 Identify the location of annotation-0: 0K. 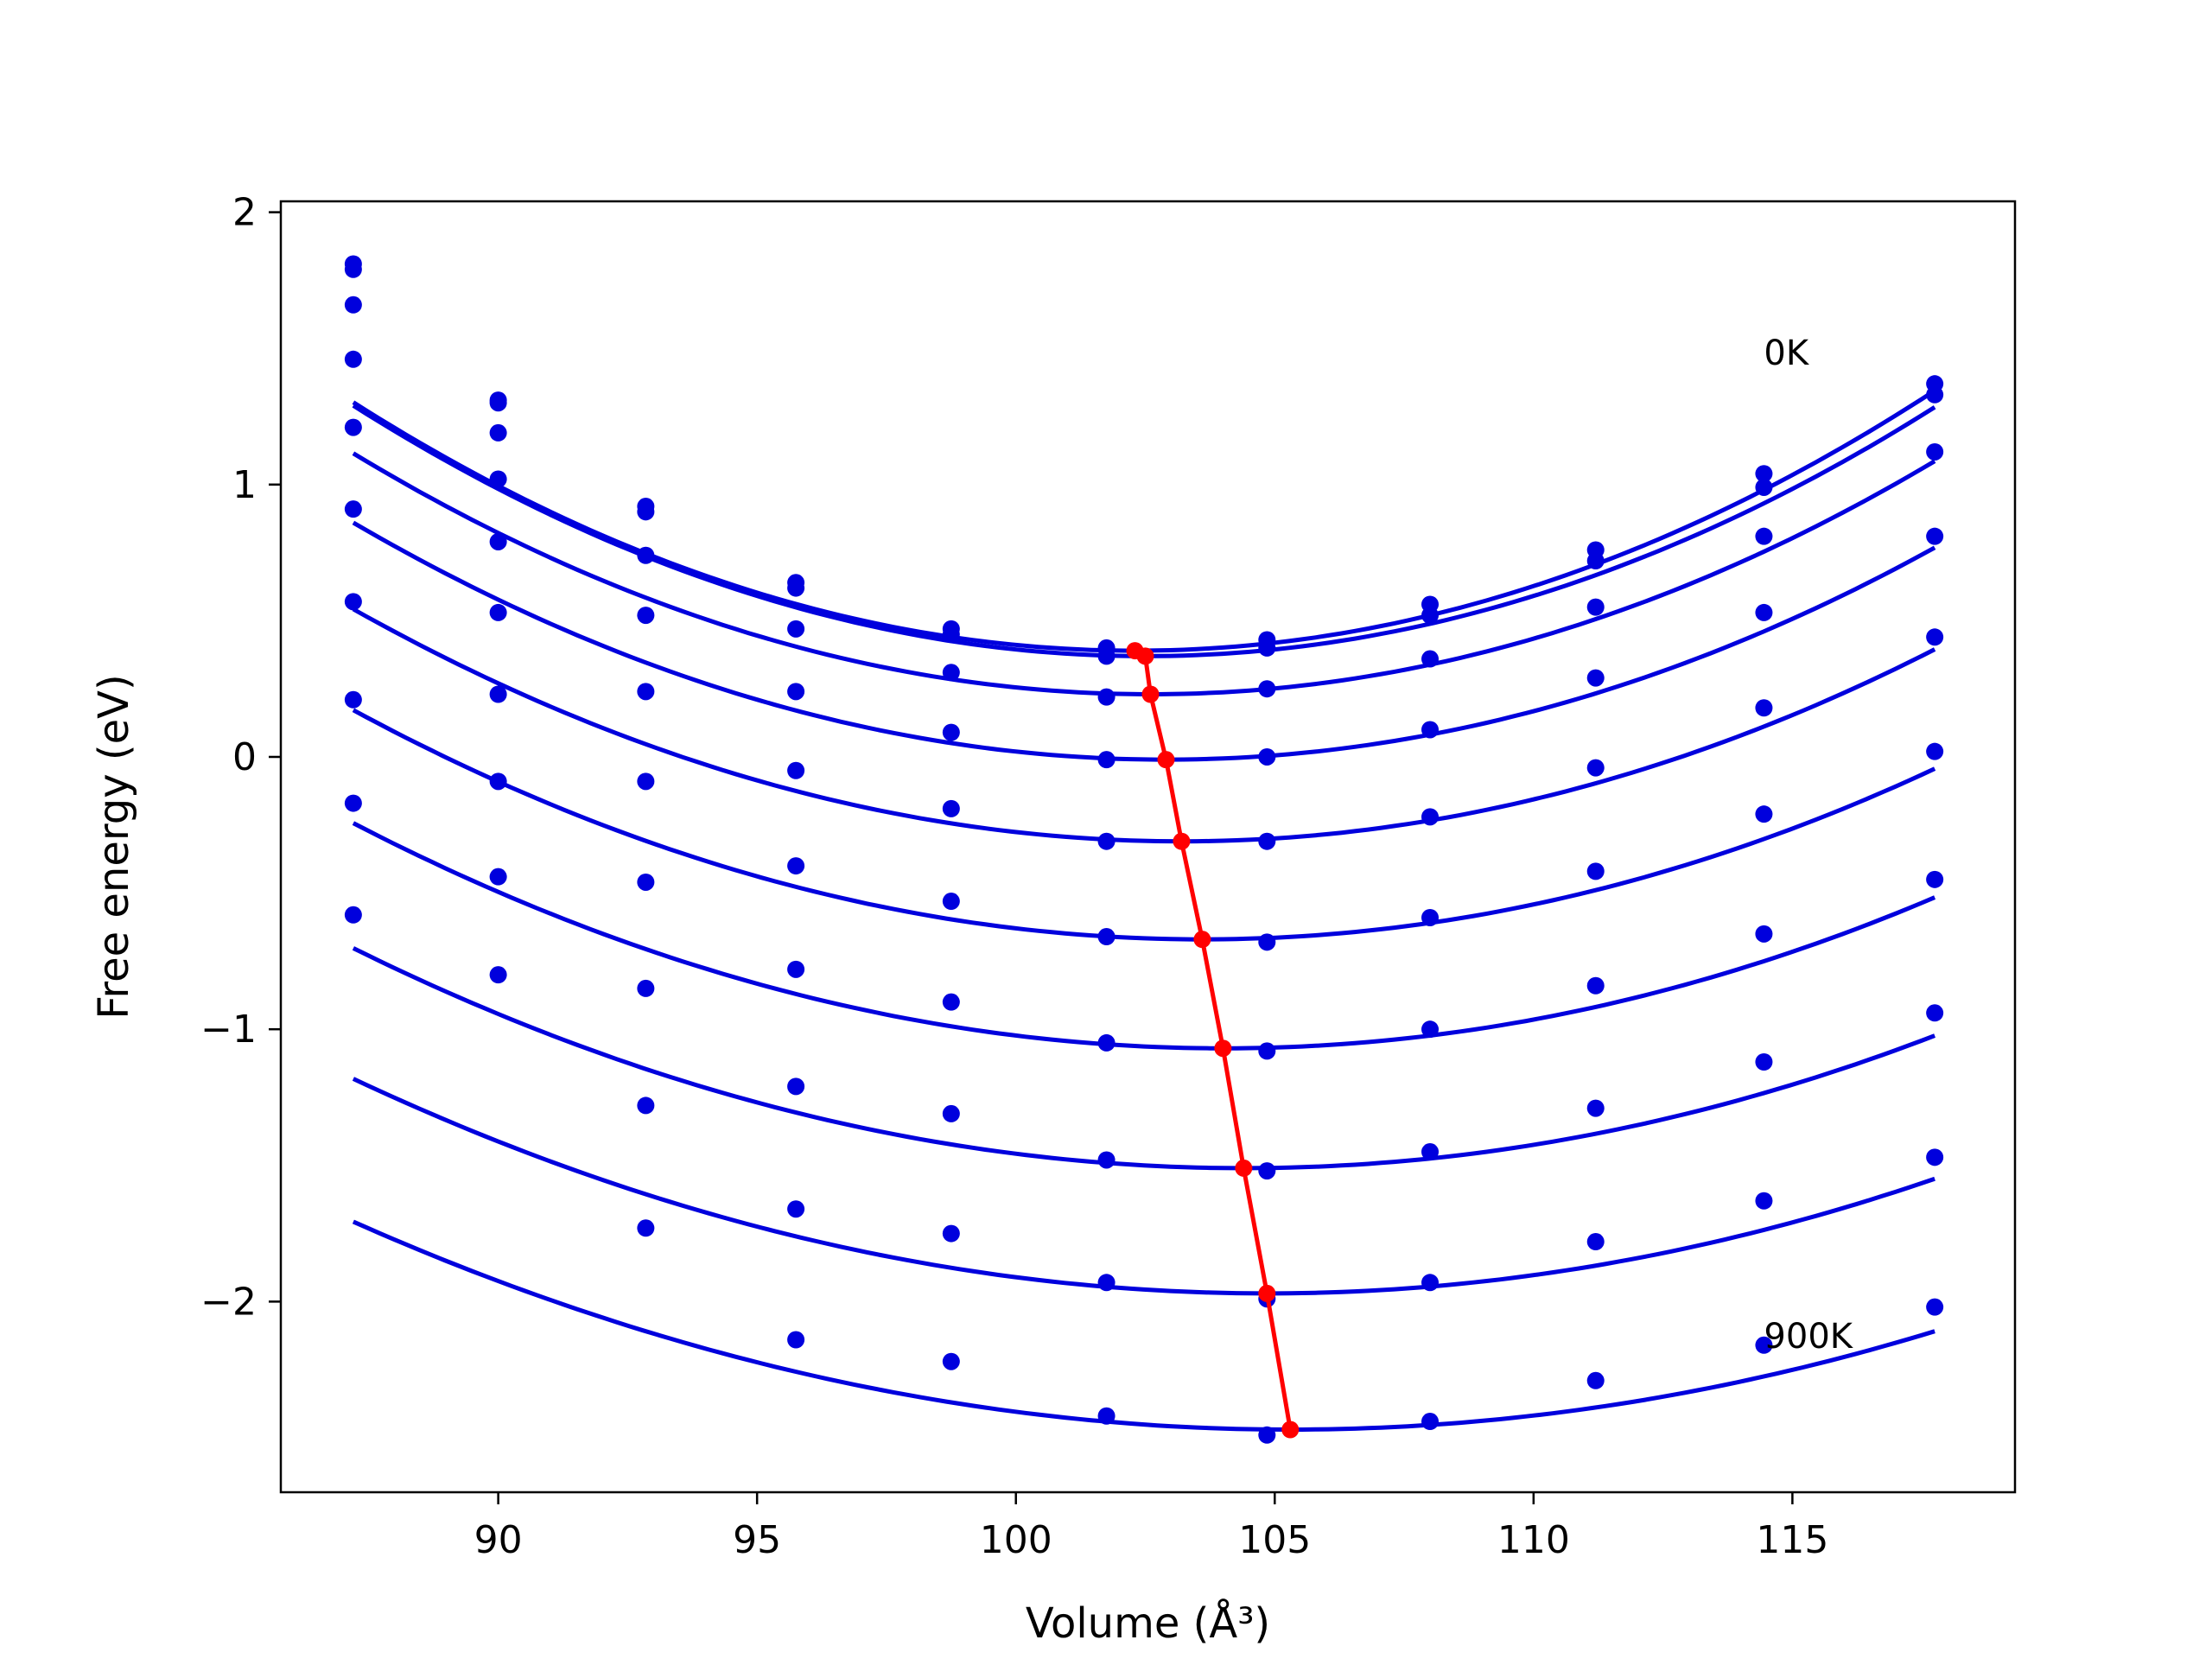
(1786, 353).